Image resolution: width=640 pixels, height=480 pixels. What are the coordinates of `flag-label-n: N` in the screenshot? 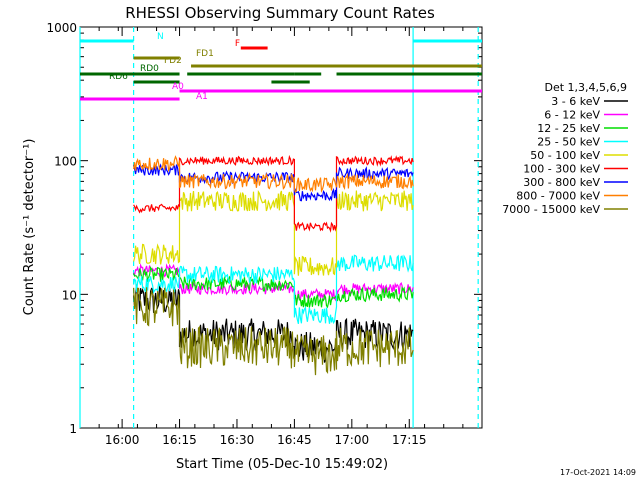 It's located at (160, 37).